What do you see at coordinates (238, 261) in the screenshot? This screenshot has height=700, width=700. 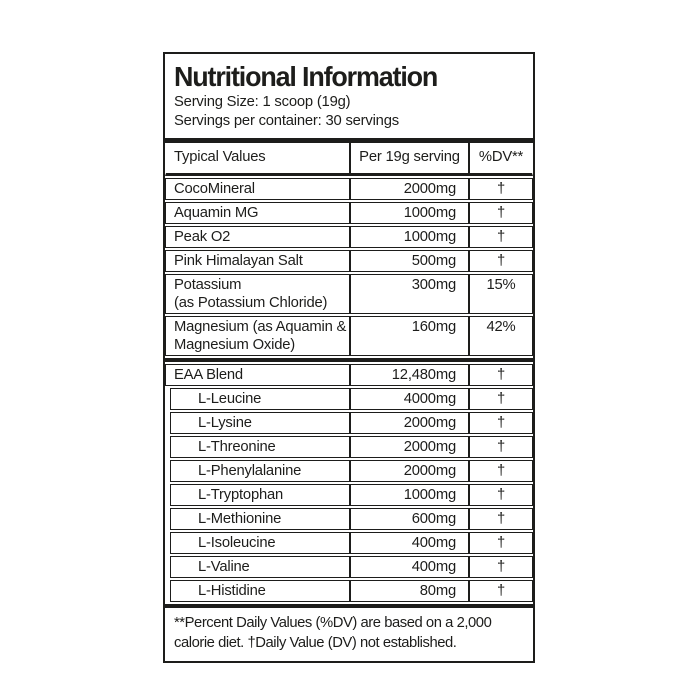 I see `row-name: Pink Himalayan Salt` at bounding box center [238, 261].